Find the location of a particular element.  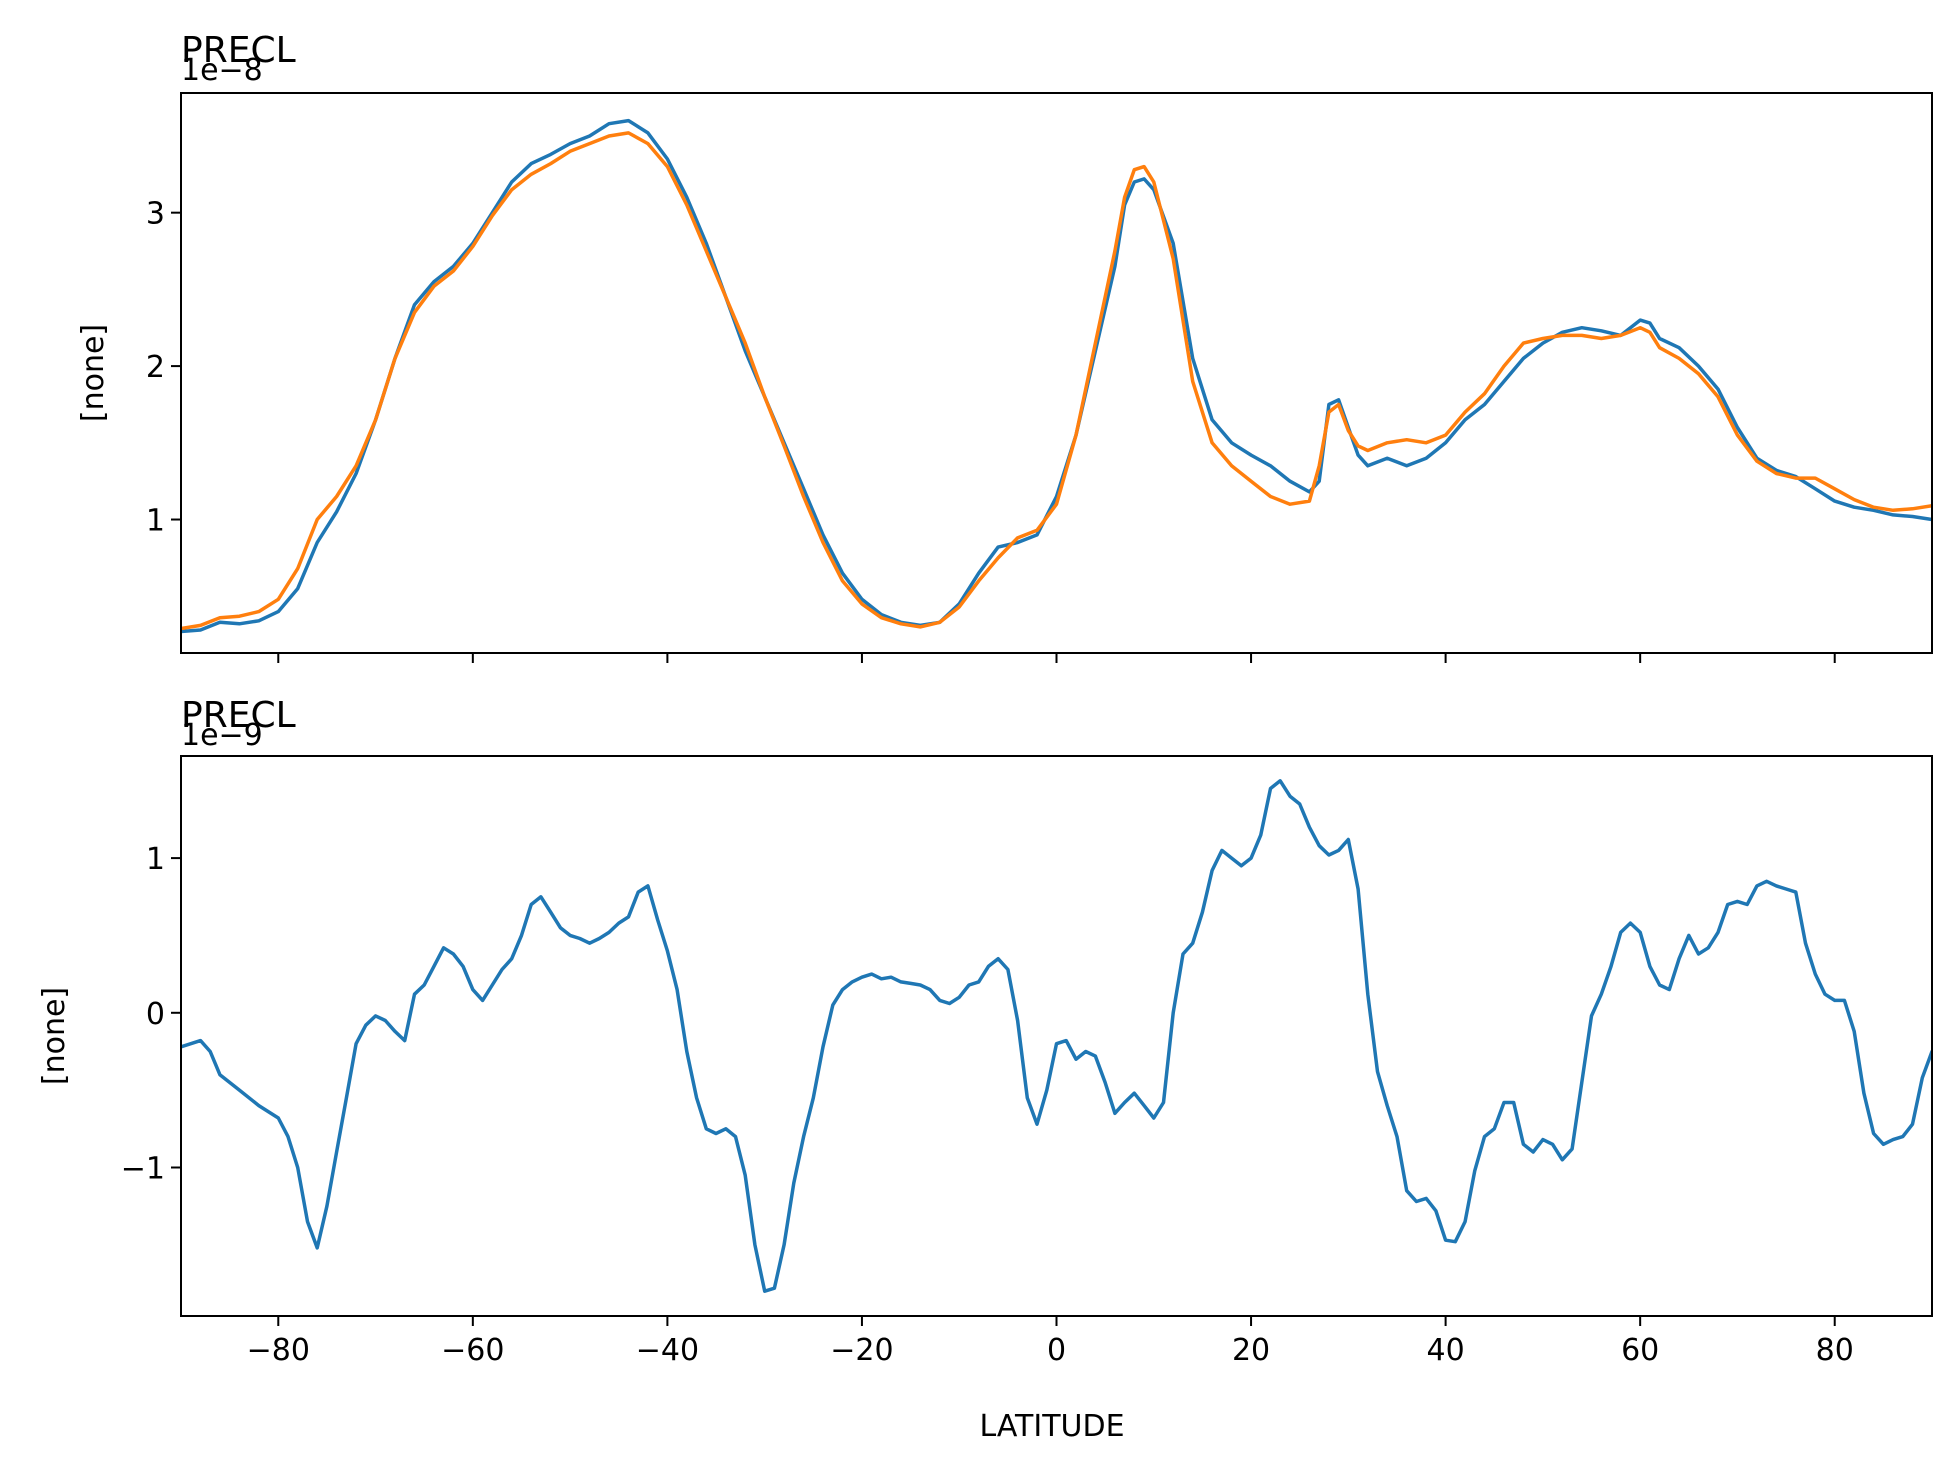

panel-1-ytick-label: −1 is located at coordinates (143, 1168).